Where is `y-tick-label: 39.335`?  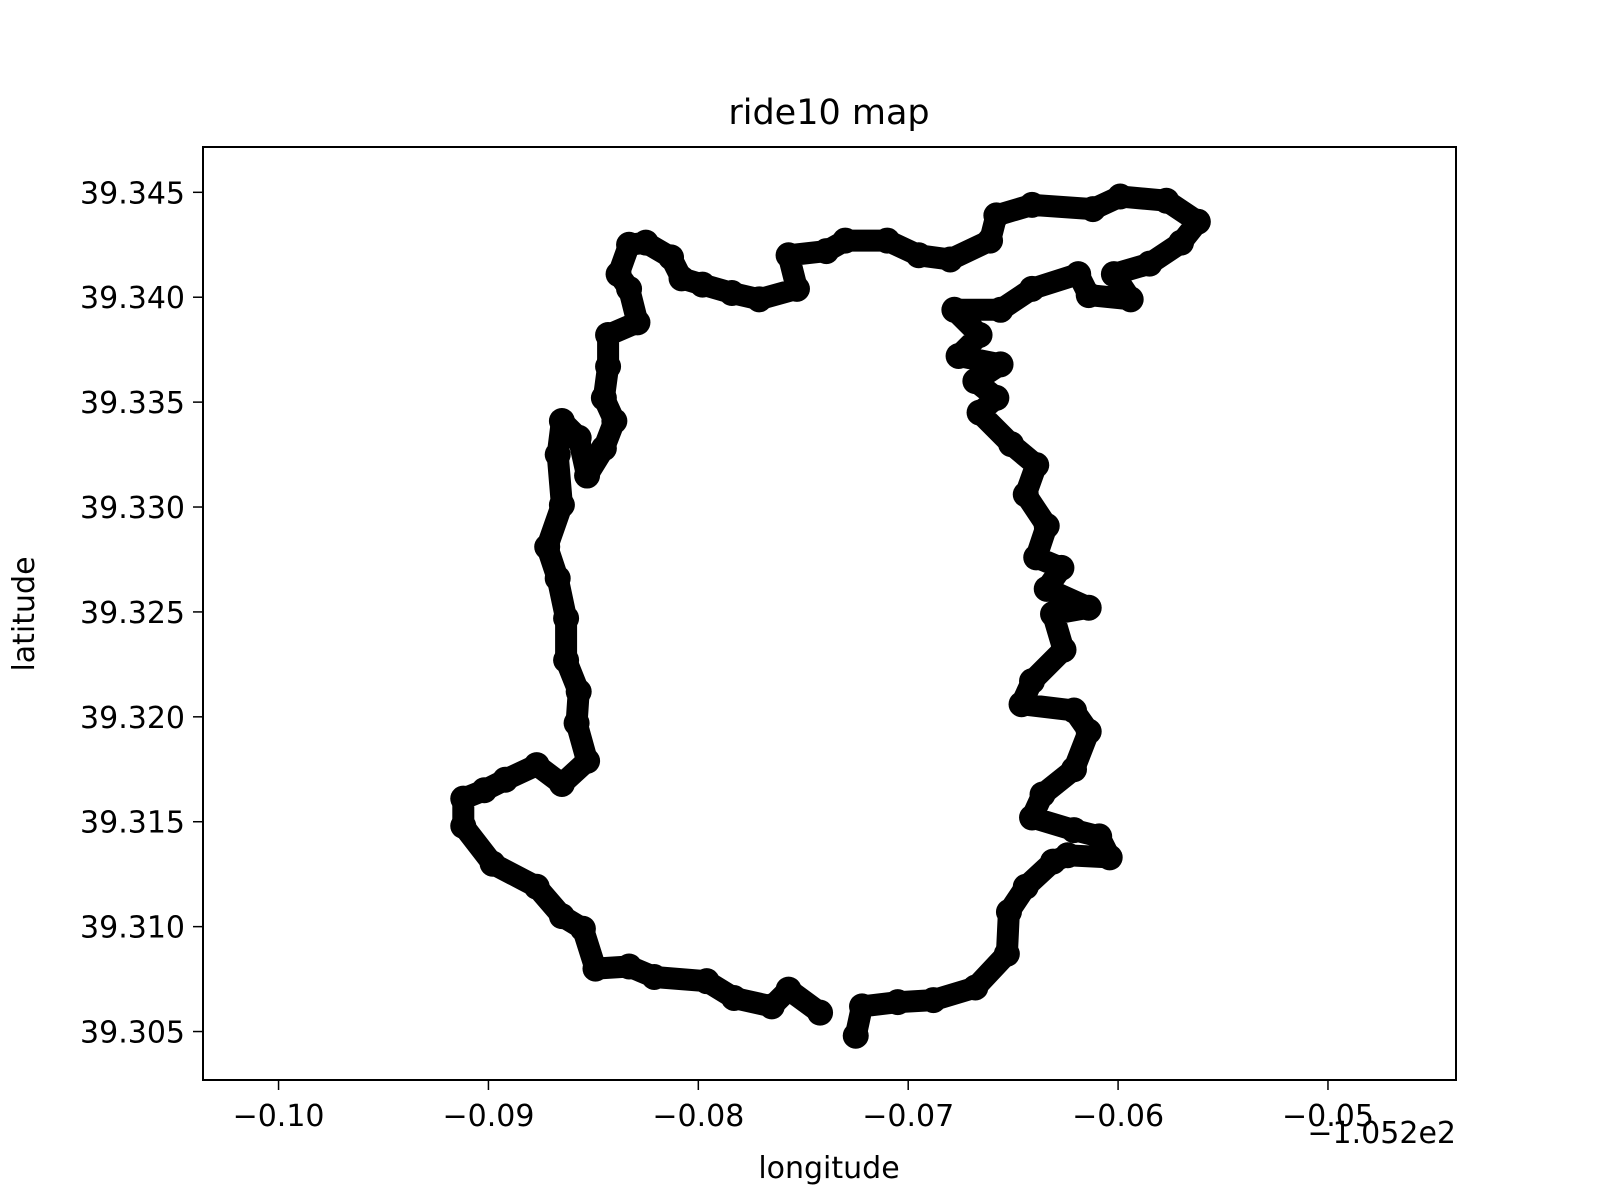
y-tick-label: 39.335 is located at coordinates (132, 403).